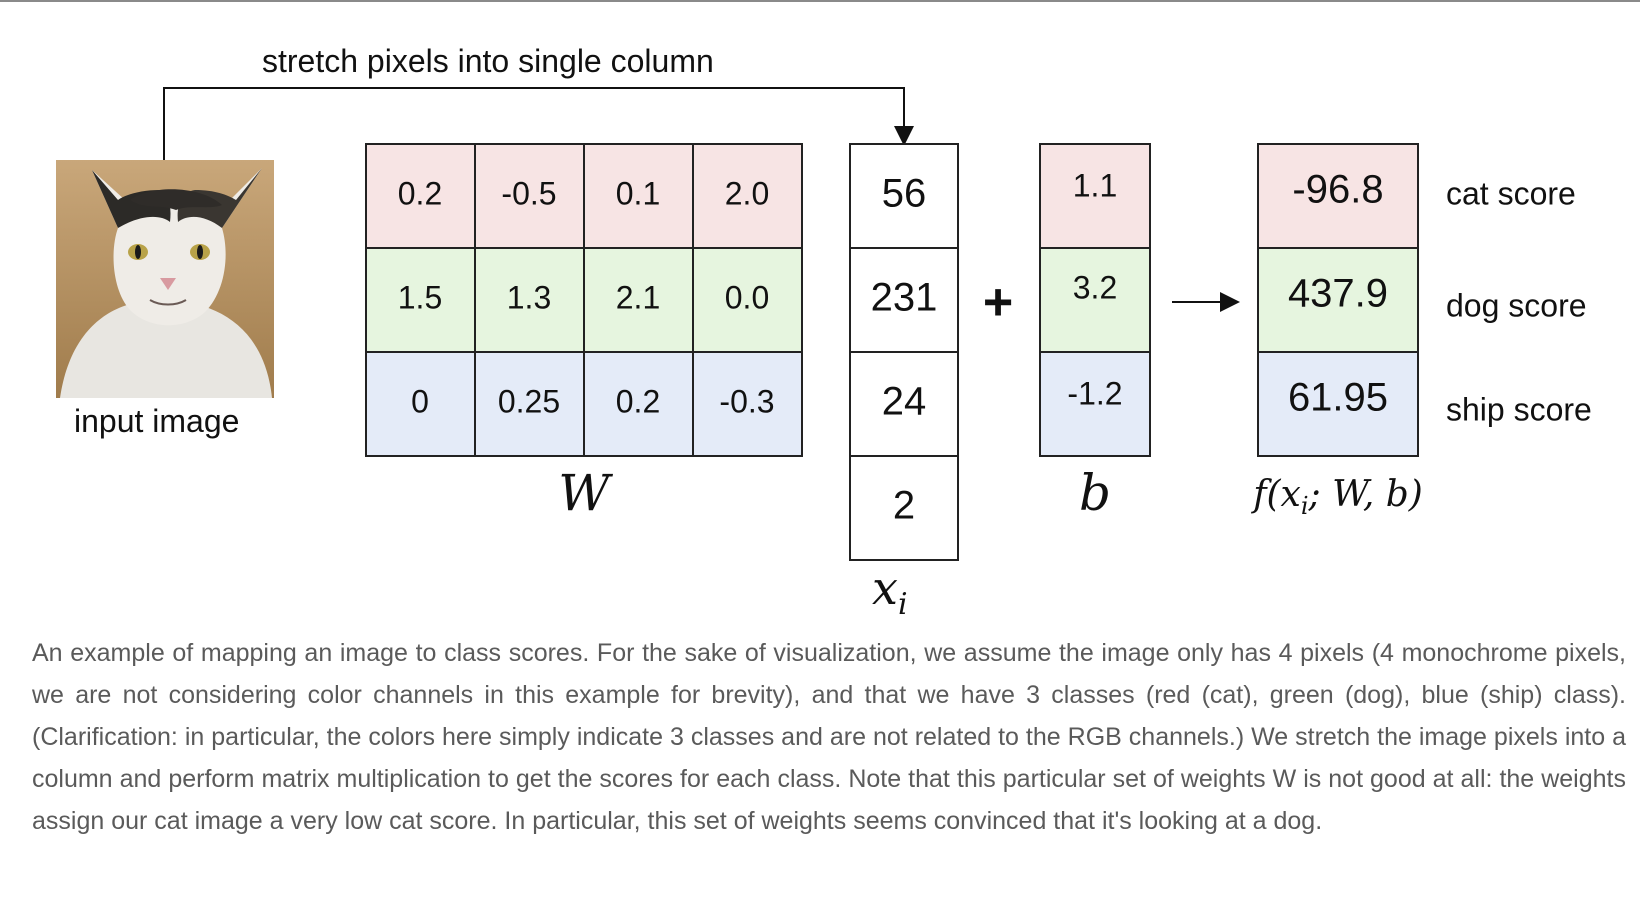  I want to click on pixel-value: 231, so click(904, 298).